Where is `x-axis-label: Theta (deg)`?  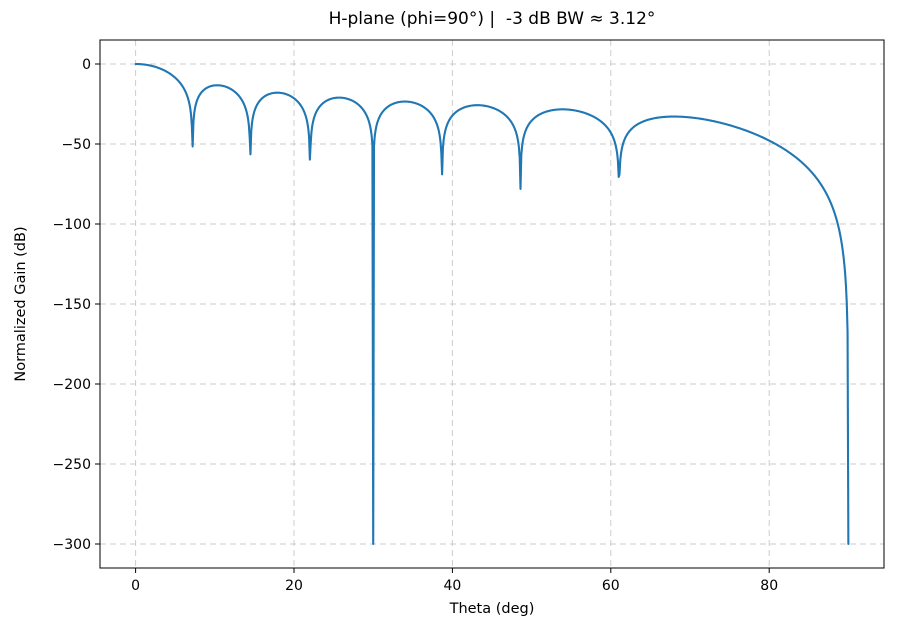
x-axis-label: Theta (deg) is located at coordinates (492, 609).